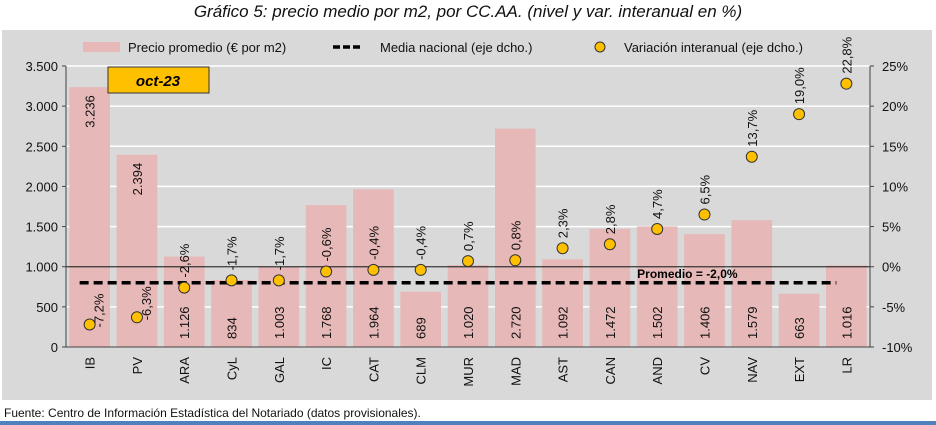  Describe the element at coordinates (704, 366) in the screenshot. I see `category-label: CV` at that location.